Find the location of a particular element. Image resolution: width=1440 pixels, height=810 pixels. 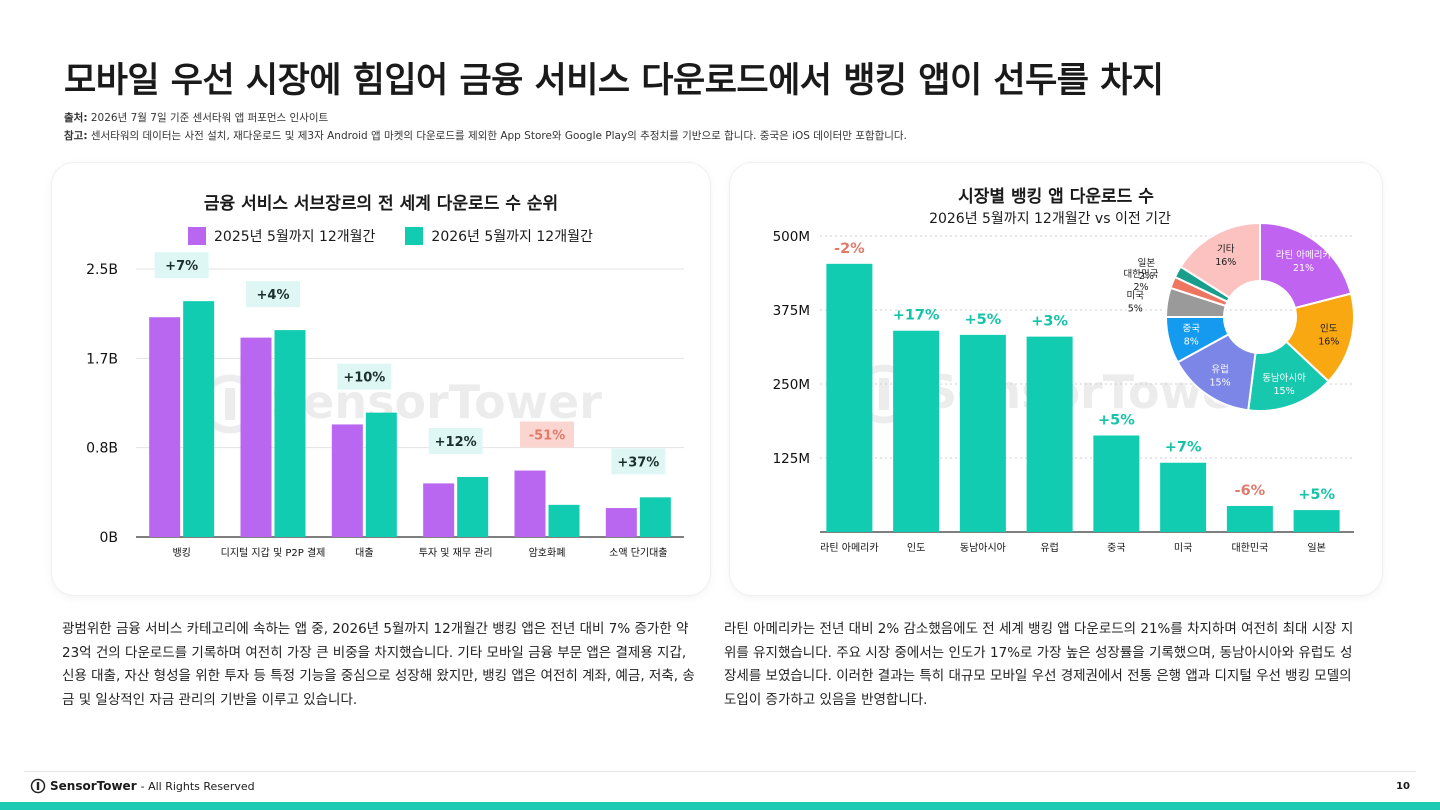

x-tick-label: 소액 단기대출 is located at coordinates (638, 553).